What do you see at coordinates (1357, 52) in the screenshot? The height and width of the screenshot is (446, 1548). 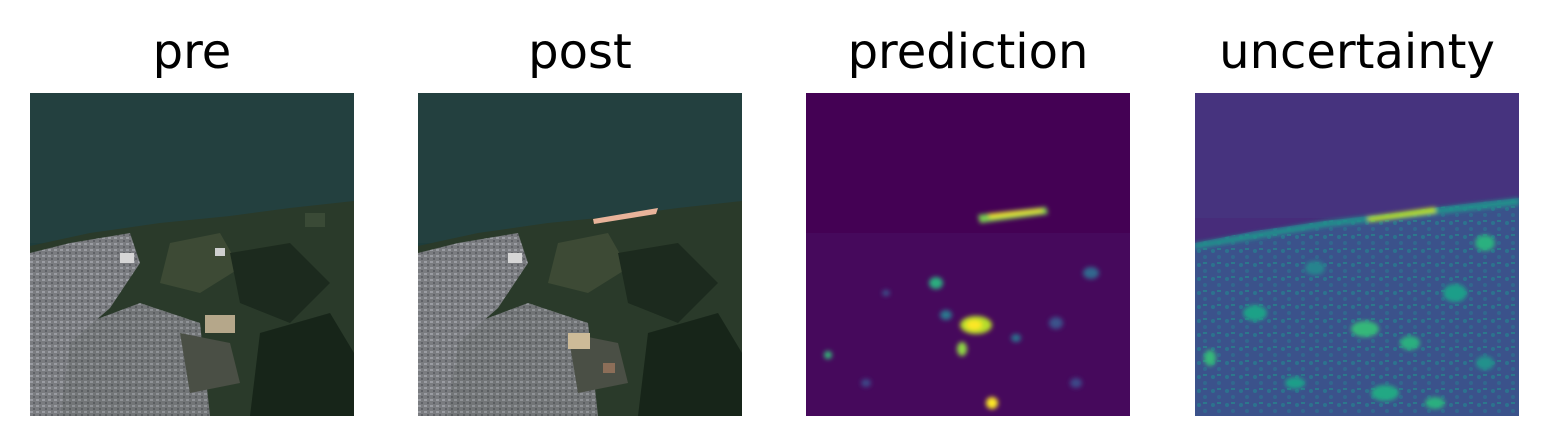 I see `panel-title-uncertainty: uncertainty` at bounding box center [1357, 52].